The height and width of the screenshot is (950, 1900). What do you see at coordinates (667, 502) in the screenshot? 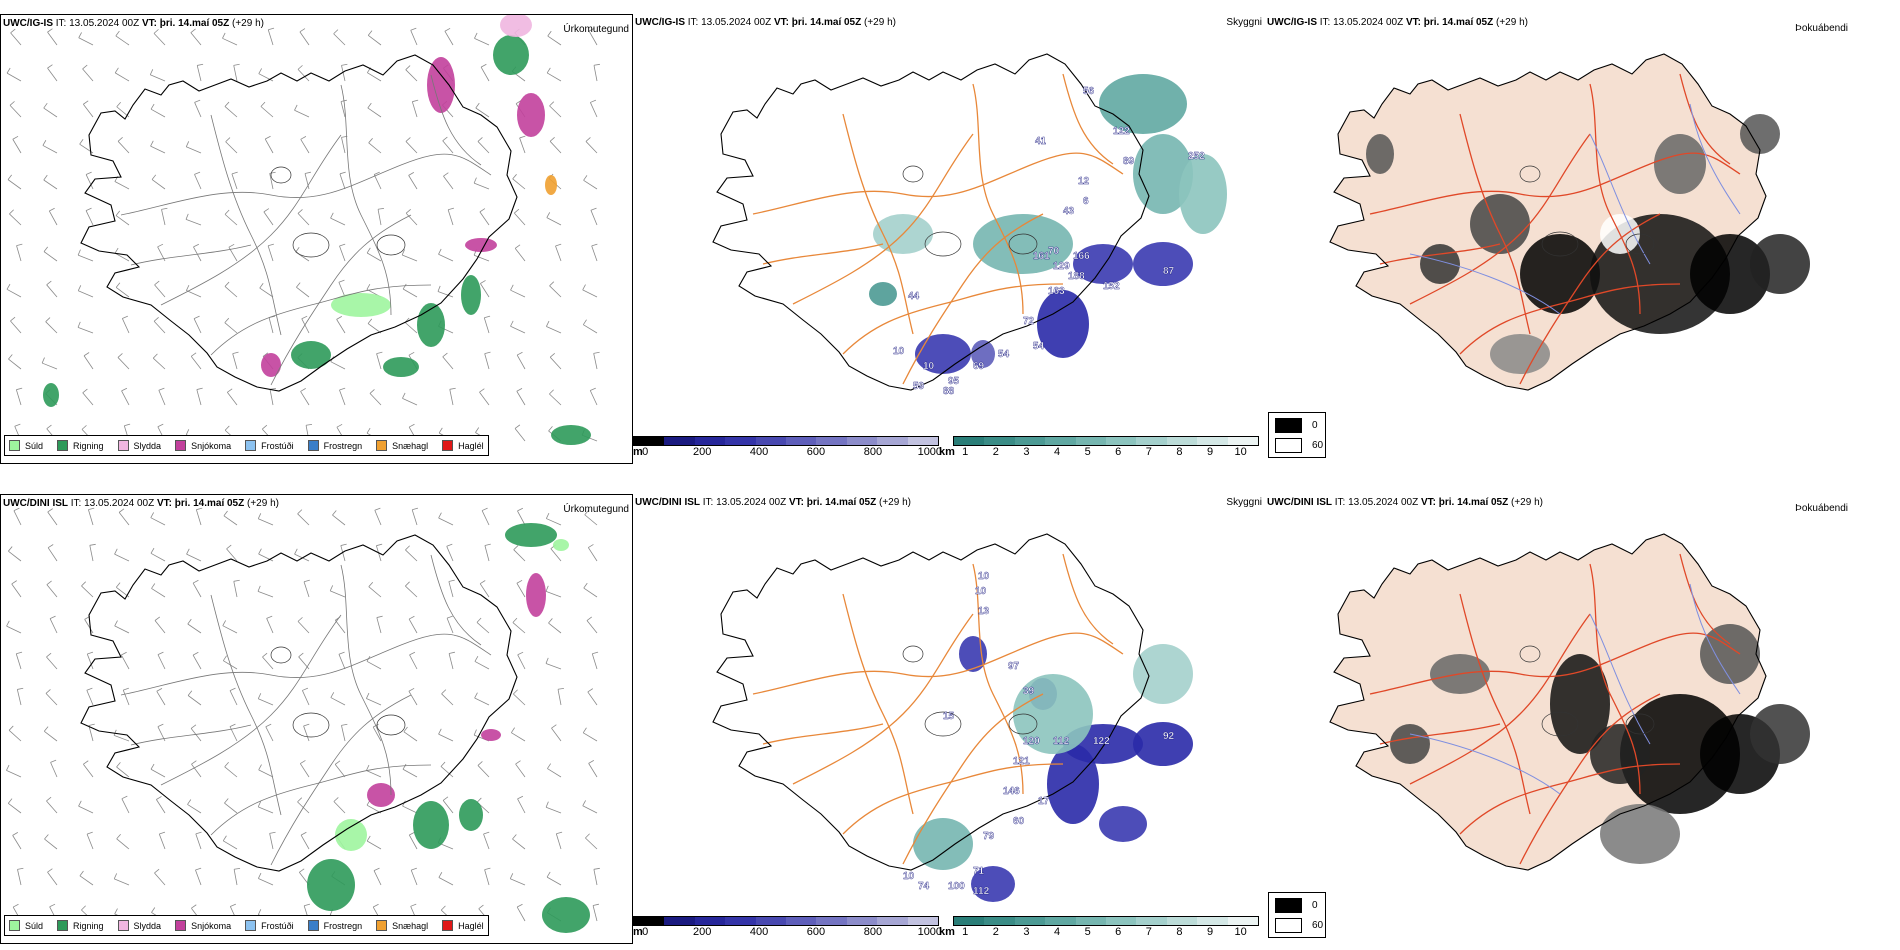
I see `model-name: UWC/DINI ISL` at bounding box center [667, 502].